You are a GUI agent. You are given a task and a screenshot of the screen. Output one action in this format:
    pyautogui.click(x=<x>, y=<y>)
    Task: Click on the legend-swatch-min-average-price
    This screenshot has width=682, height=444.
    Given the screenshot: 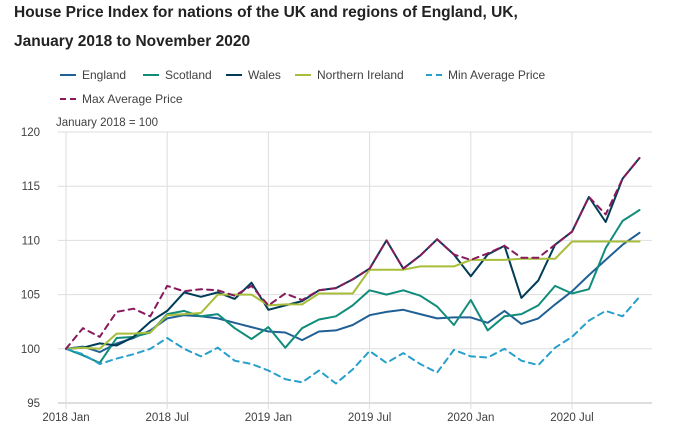 What is the action you would take?
    pyautogui.click(x=434, y=75)
    